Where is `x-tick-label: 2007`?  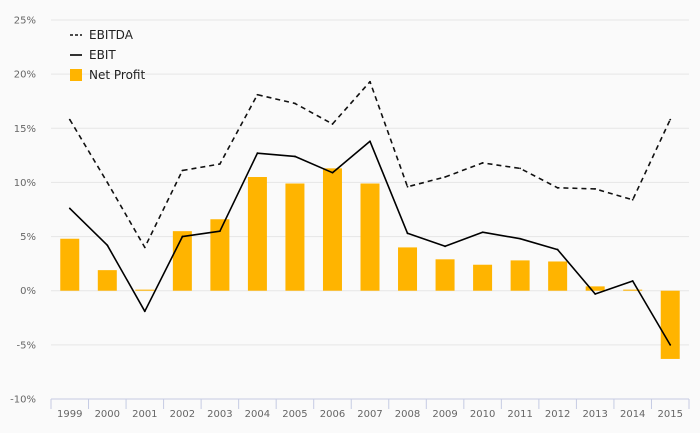 x-tick-label: 2007 is located at coordinates (369, 414).